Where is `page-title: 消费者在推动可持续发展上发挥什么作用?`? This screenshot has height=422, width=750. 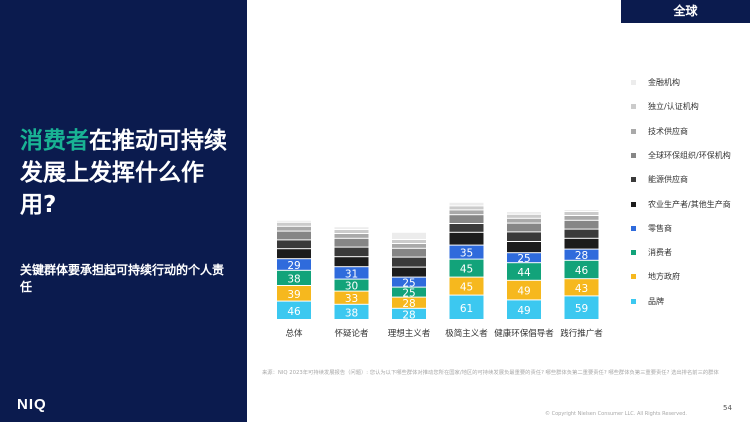 page-title: 消费者在推动可持续发展上发挥什么作用? is located at coordinates (130, 173).